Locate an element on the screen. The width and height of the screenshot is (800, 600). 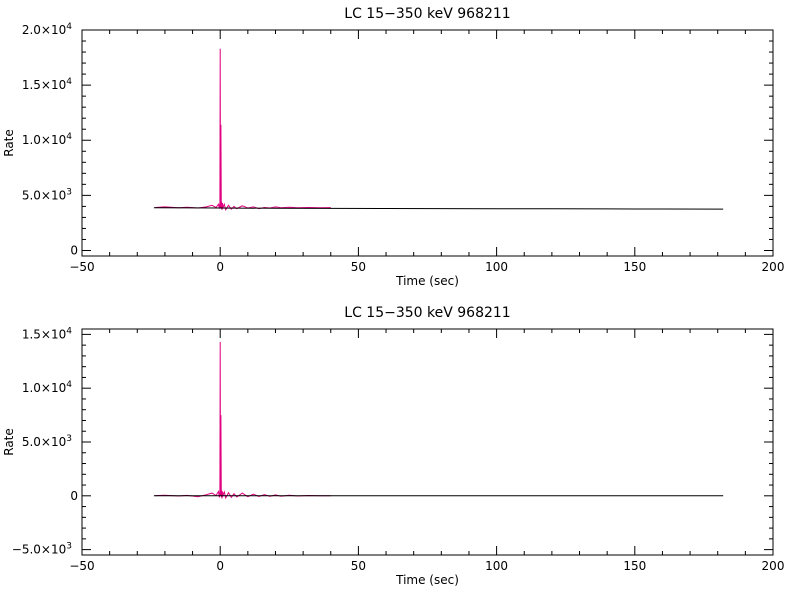
y-tick-label: 2.0×104 is located at coordinates (47, 29).